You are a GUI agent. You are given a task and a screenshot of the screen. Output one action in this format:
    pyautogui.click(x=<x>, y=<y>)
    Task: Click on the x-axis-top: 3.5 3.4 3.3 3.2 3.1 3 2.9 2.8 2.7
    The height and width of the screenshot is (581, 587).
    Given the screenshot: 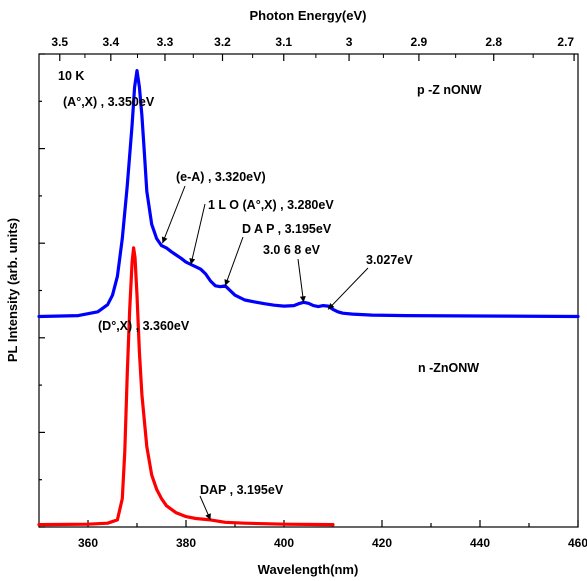 What is the action you would take?
    pyautogui.click(x=313, y=48)
    